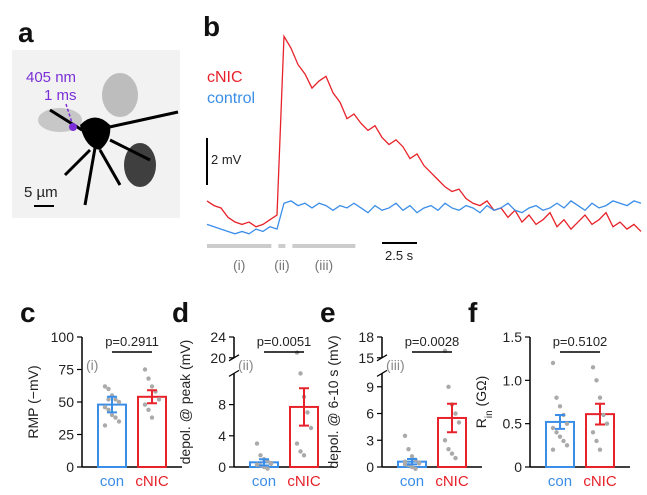 The image size is (647, 495). I want to click on p-value: p=0.0028, so click(432, 341).